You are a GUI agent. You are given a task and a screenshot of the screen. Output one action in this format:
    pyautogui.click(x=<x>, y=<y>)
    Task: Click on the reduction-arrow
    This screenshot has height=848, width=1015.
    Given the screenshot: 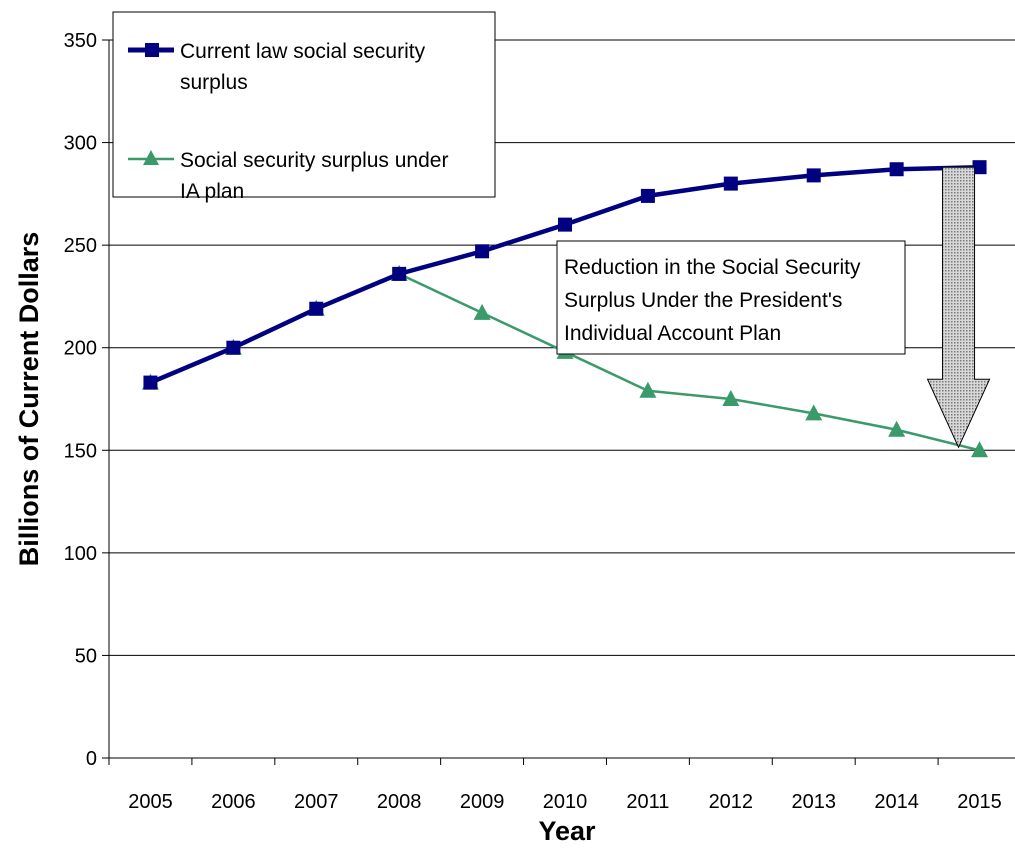 What is the action you would take?
    pyautogui.click(x=958, y=307)
    